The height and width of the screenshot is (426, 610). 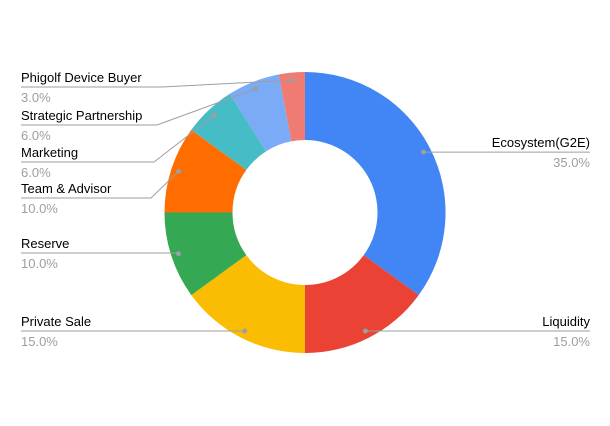 I want to click on slice-label-team-advisor: Team & Advisor, so click(x=66, y=188).